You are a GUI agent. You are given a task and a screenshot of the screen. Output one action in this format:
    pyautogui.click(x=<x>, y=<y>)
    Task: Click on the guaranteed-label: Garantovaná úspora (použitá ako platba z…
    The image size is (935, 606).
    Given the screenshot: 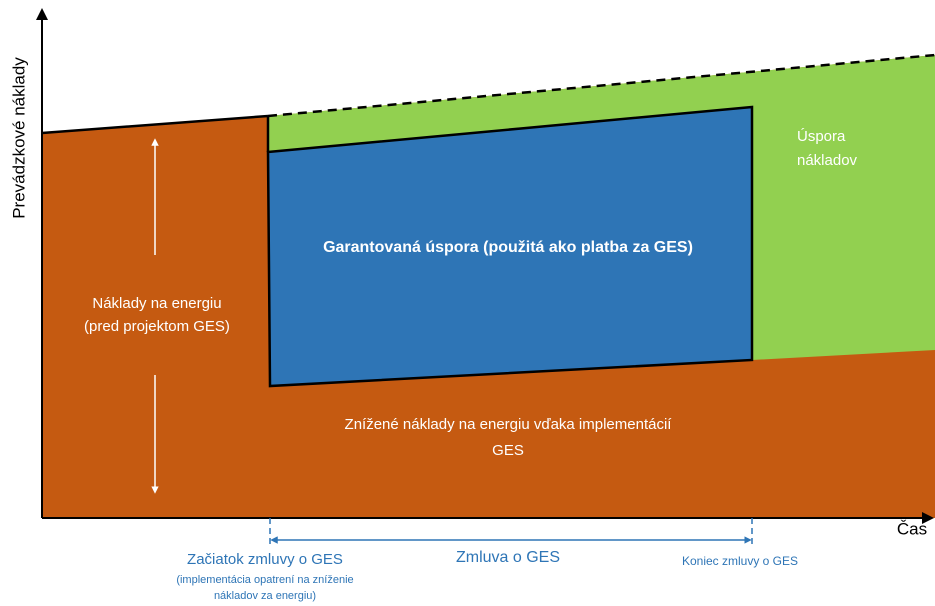 What is the action you would take?
    pyautogui.click(x=508, y=247)
    